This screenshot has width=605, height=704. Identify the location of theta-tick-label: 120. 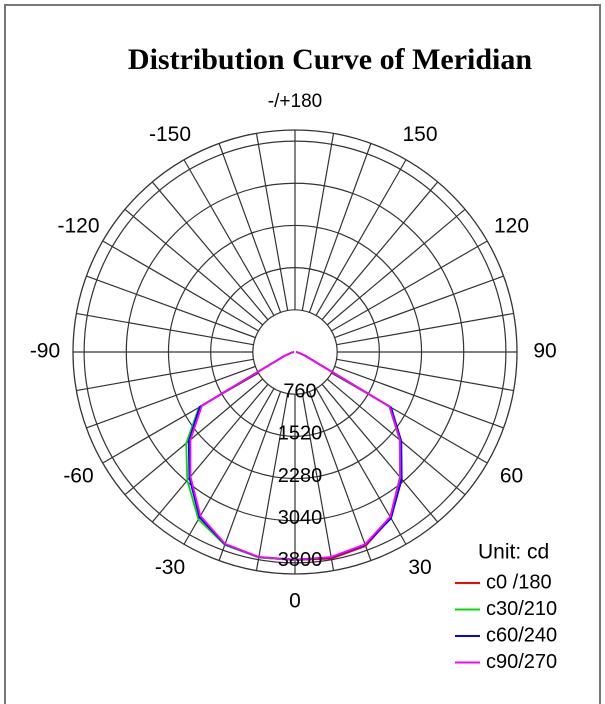
(511, 226).